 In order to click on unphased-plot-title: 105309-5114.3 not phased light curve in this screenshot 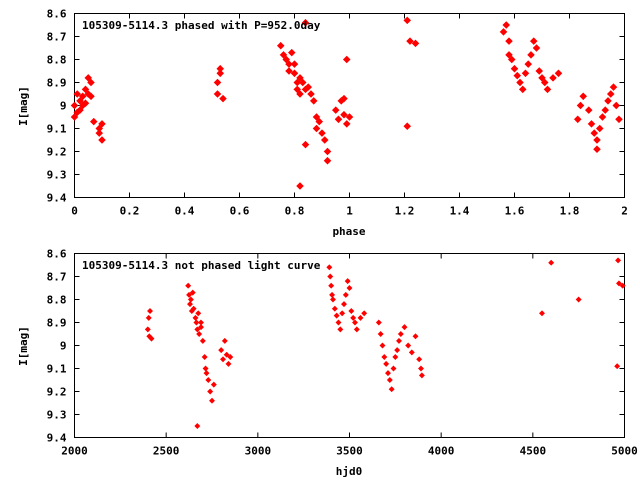, I will do `click(201, 265)`.